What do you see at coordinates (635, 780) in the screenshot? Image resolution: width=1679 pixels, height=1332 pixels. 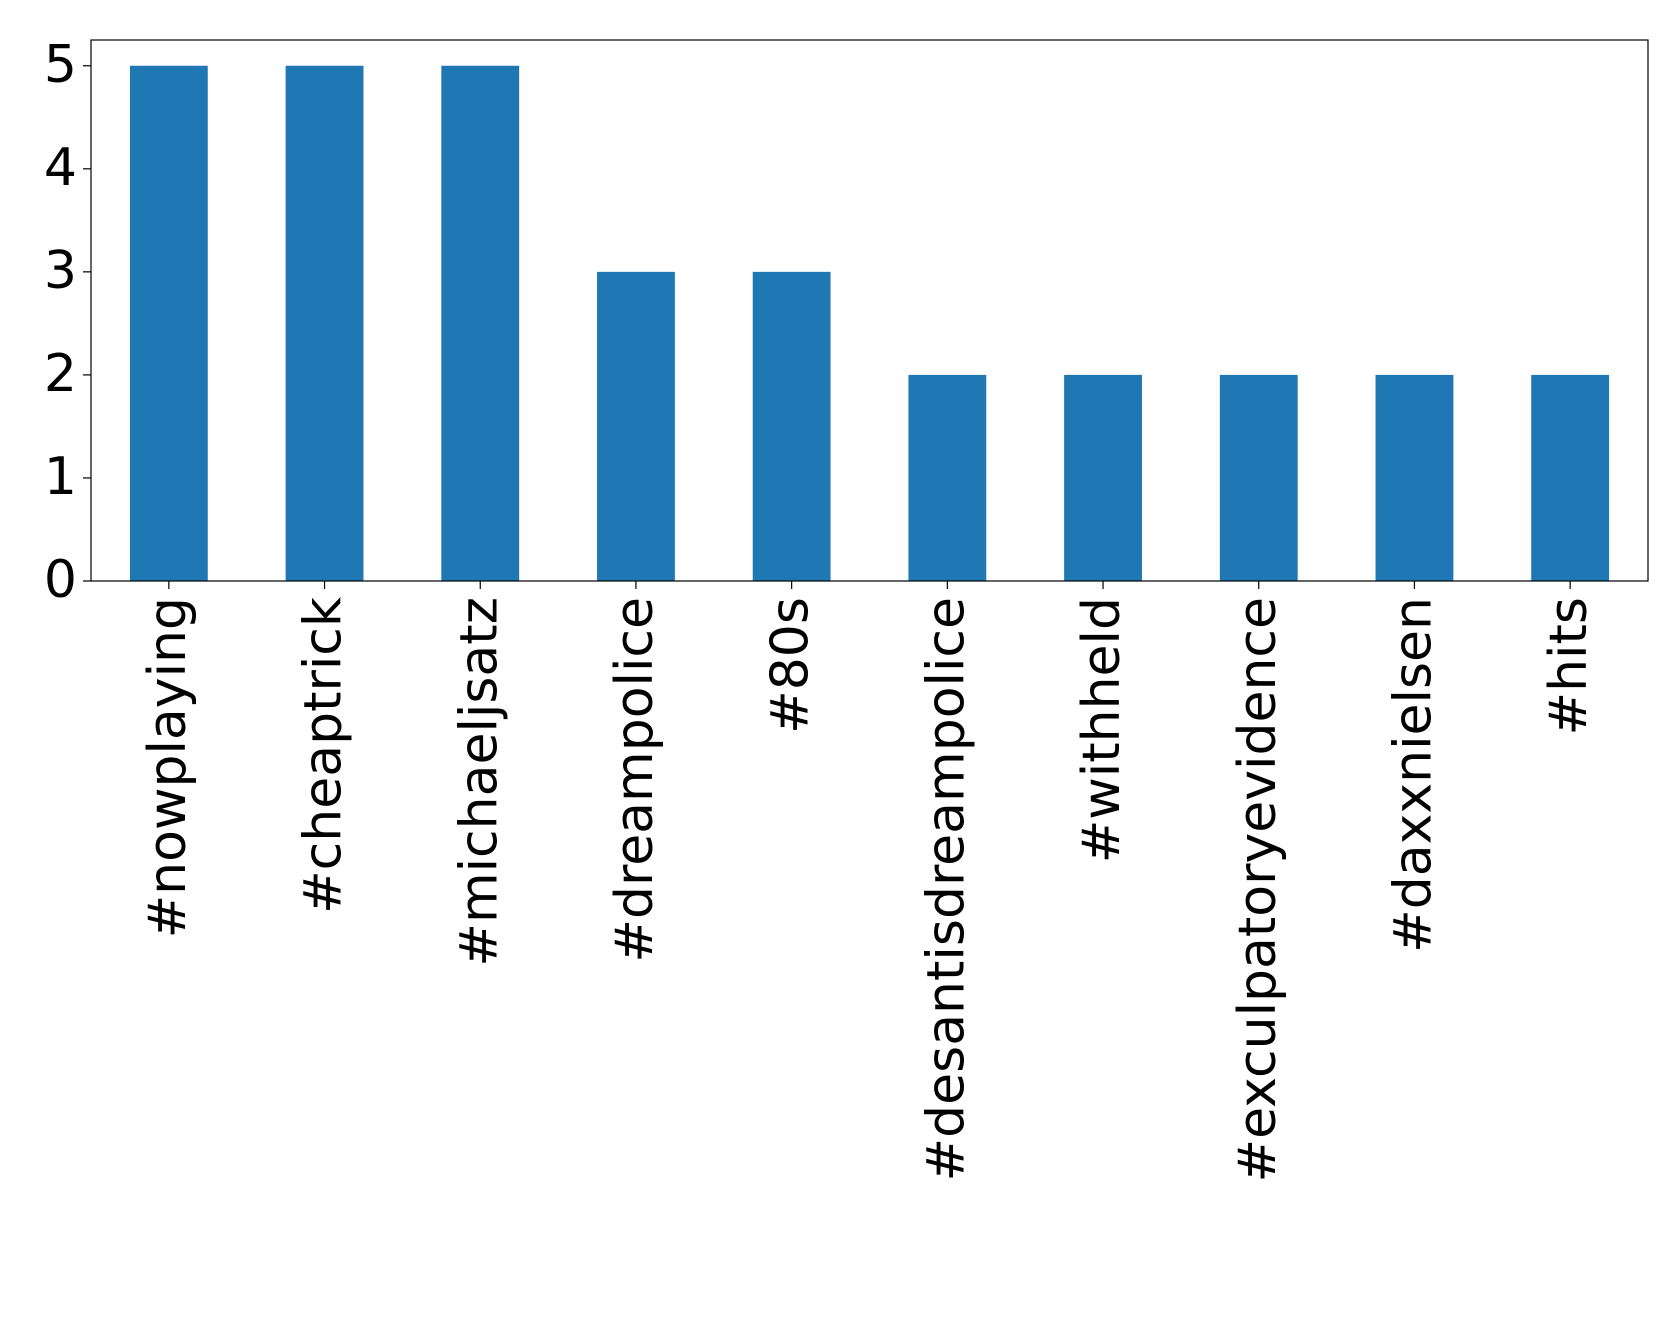 I see `x-tick-label: #dreampolice` at bounding box center [635, 780].